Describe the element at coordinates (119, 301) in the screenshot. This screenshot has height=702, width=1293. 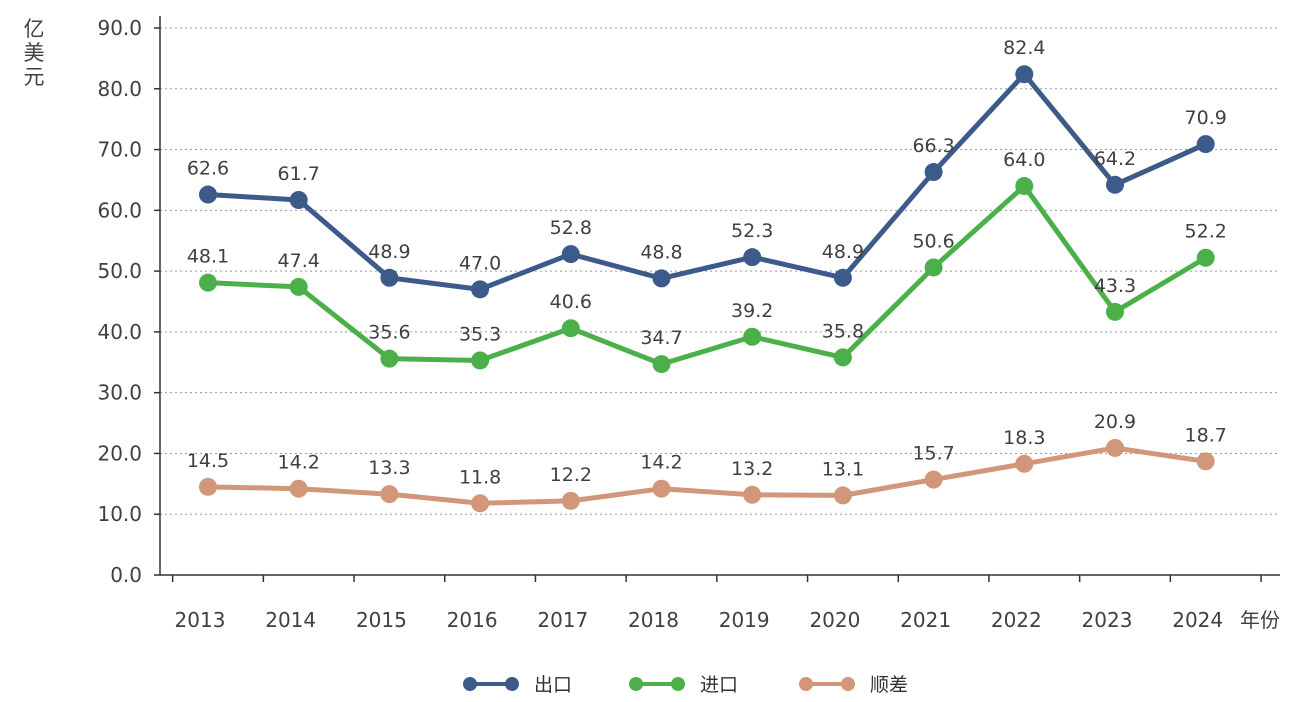
I see `y-tick-labels: 0.0 10.0 20.0 30.0 40.0 50.0 60.0 70.0 80.0 90.0` at that location.